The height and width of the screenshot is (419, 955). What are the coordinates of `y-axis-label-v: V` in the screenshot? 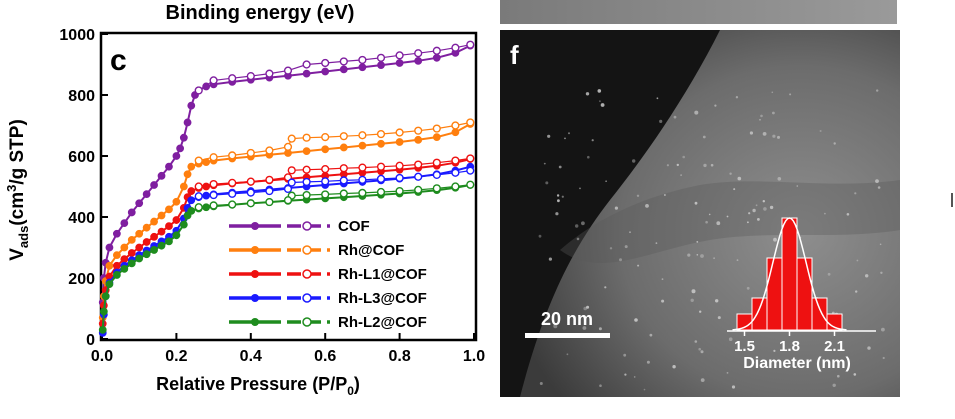 It's located at (17, 254).